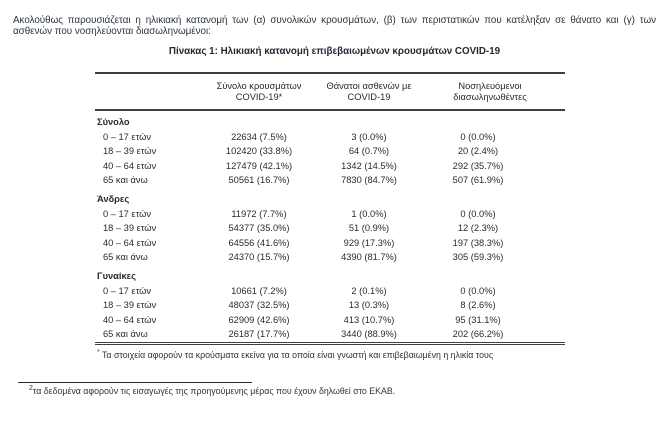 This screenshot has height=426, width=669. I want to click on cases-cell: 127479 (42.1%), so click(259, 165).